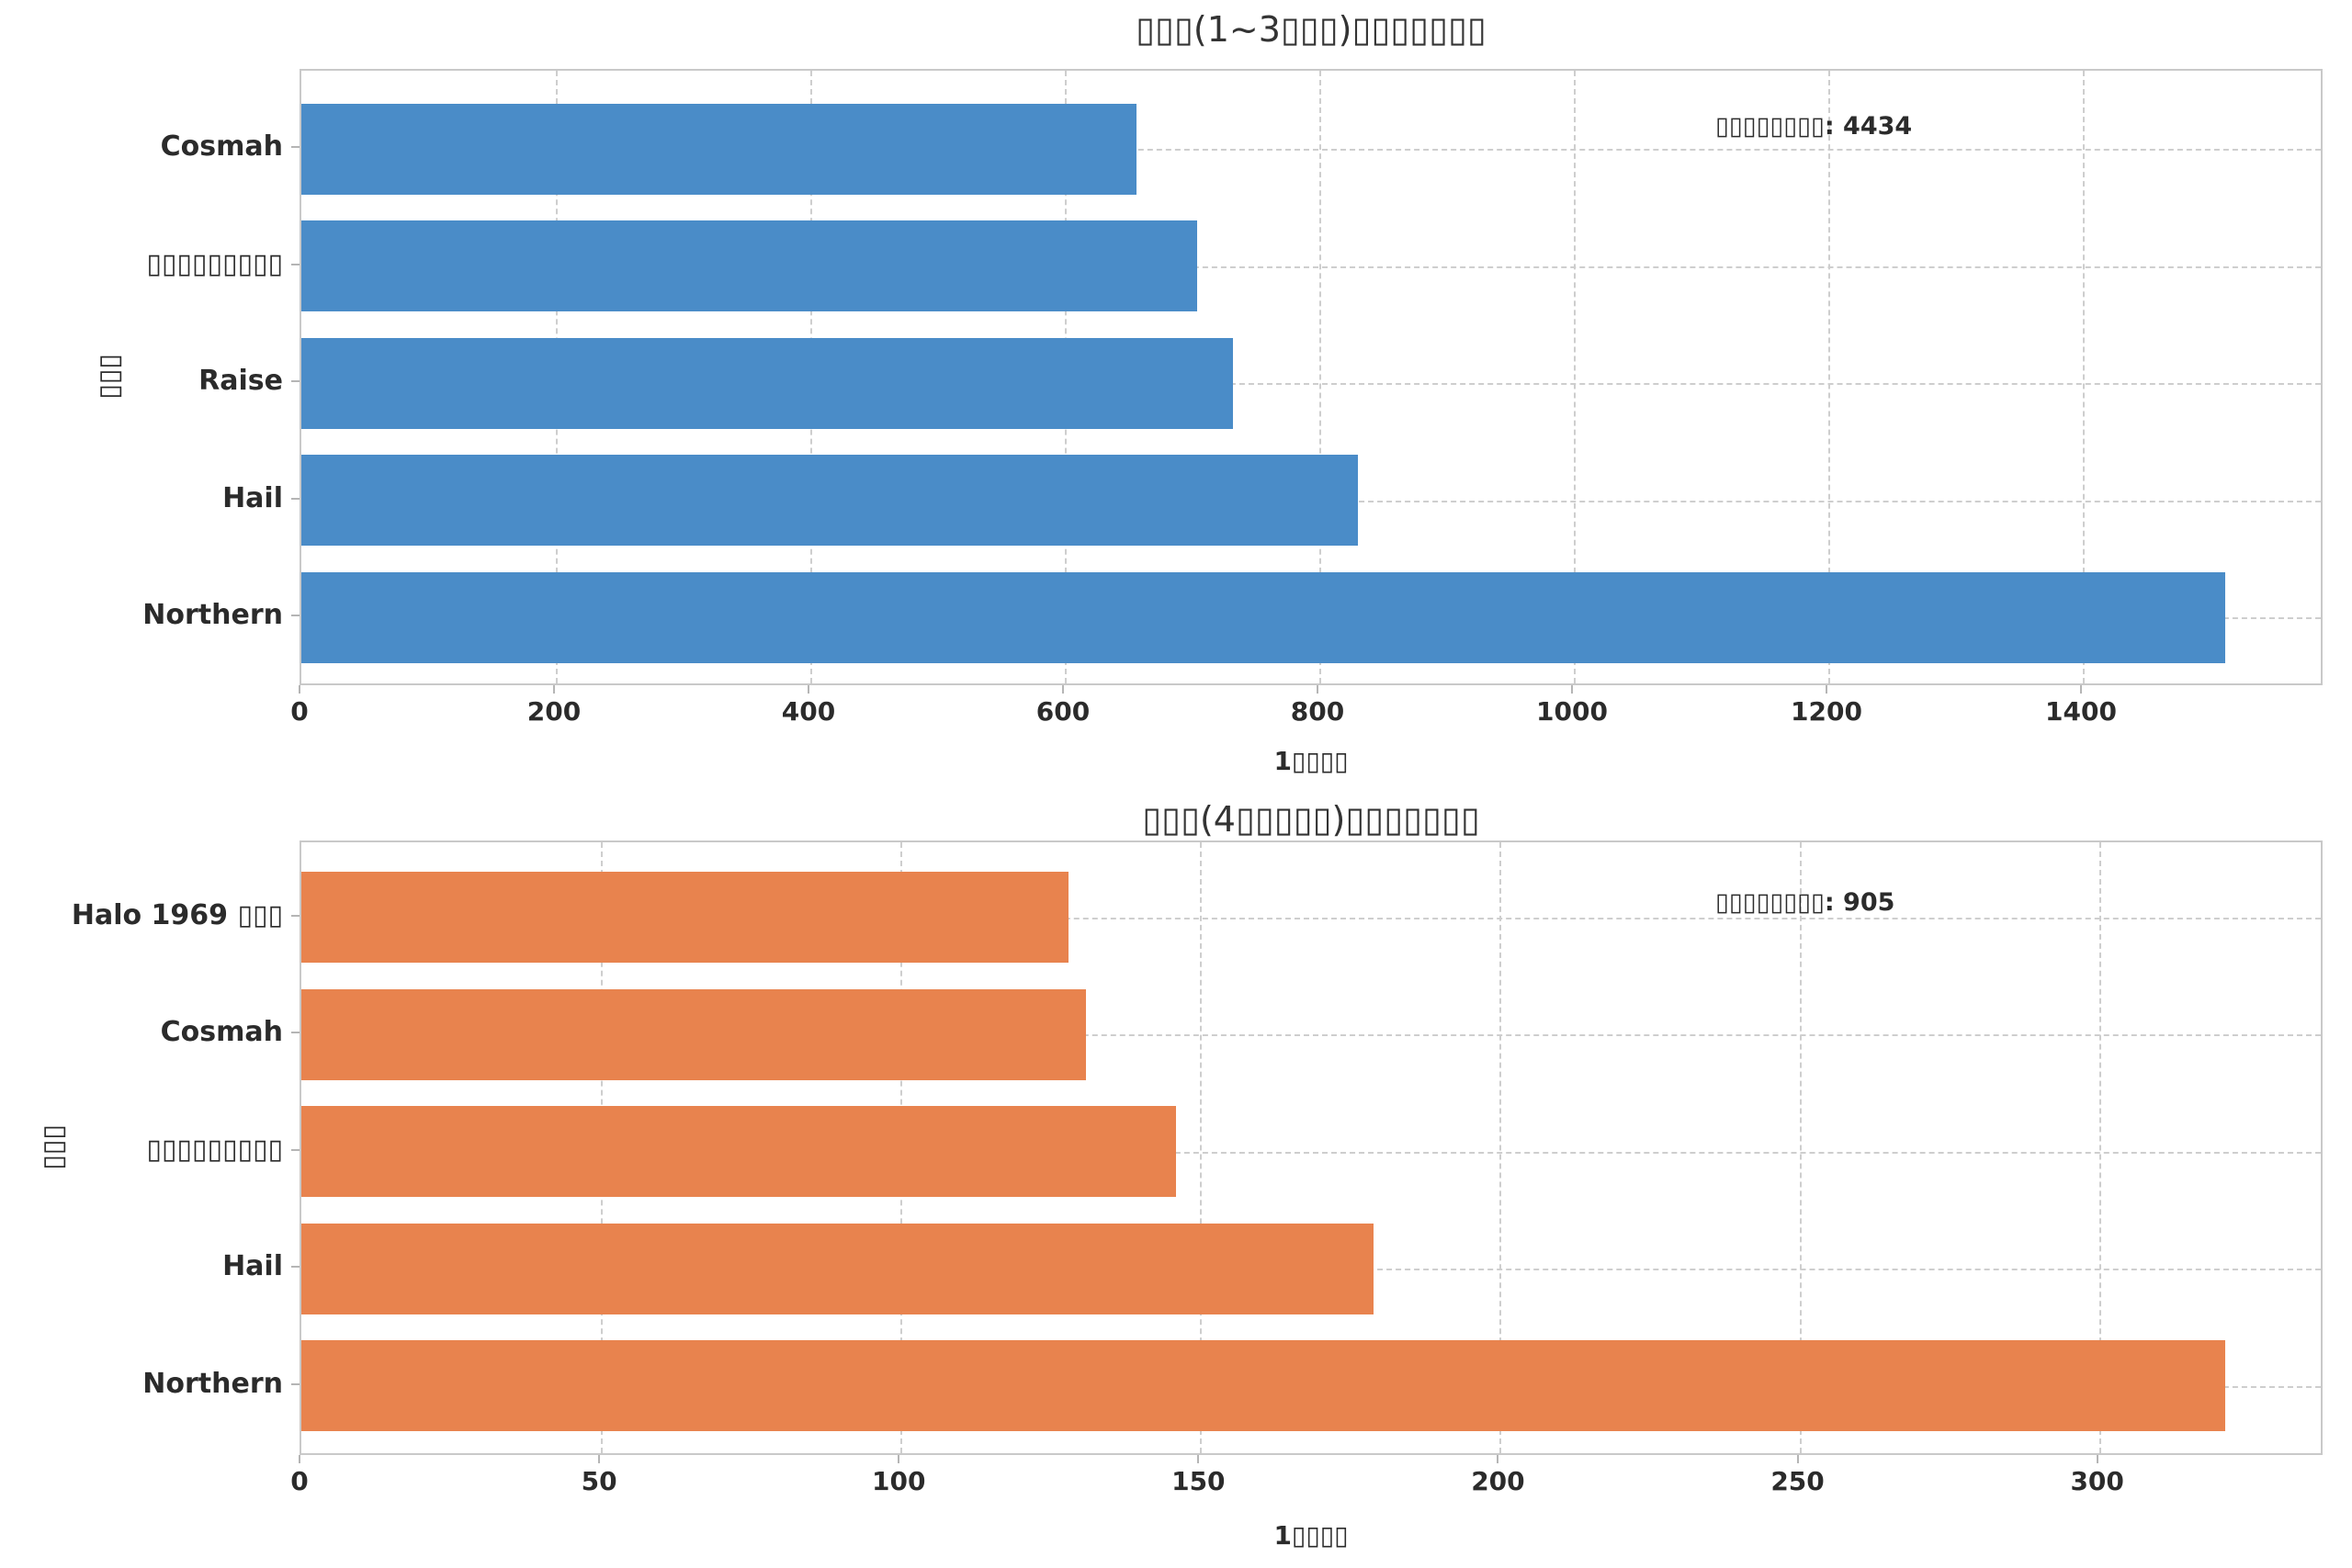 The height and width of the screenshot is (1568, 2352). What do you see at coordinates (1311, 29) in the screenshot?
I see `top-chart-title: ▯▯▯(1~3▯▯▯)▯▯▯▯▯▯▯` at bounding box center [1311, 29].